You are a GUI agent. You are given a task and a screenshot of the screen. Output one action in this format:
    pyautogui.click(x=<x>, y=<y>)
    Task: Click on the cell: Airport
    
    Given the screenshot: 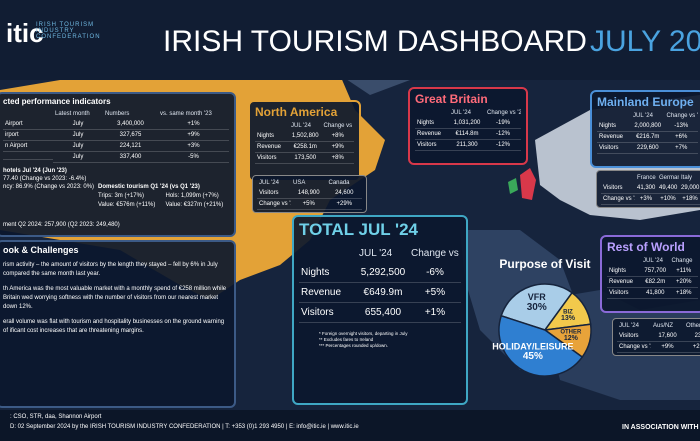 What is the action you would take?
    pyautogui.click(x=28, y=124)
    